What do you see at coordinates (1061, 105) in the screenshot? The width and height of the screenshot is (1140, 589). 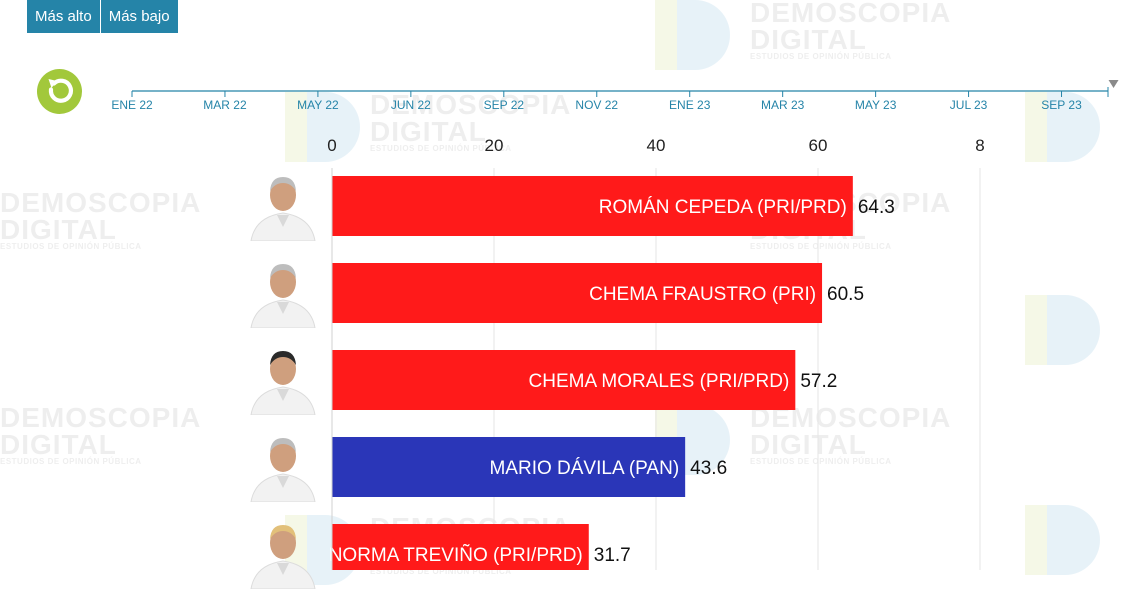 I see `timeline-label: SEP 23` at bounding box center [1061, 105].